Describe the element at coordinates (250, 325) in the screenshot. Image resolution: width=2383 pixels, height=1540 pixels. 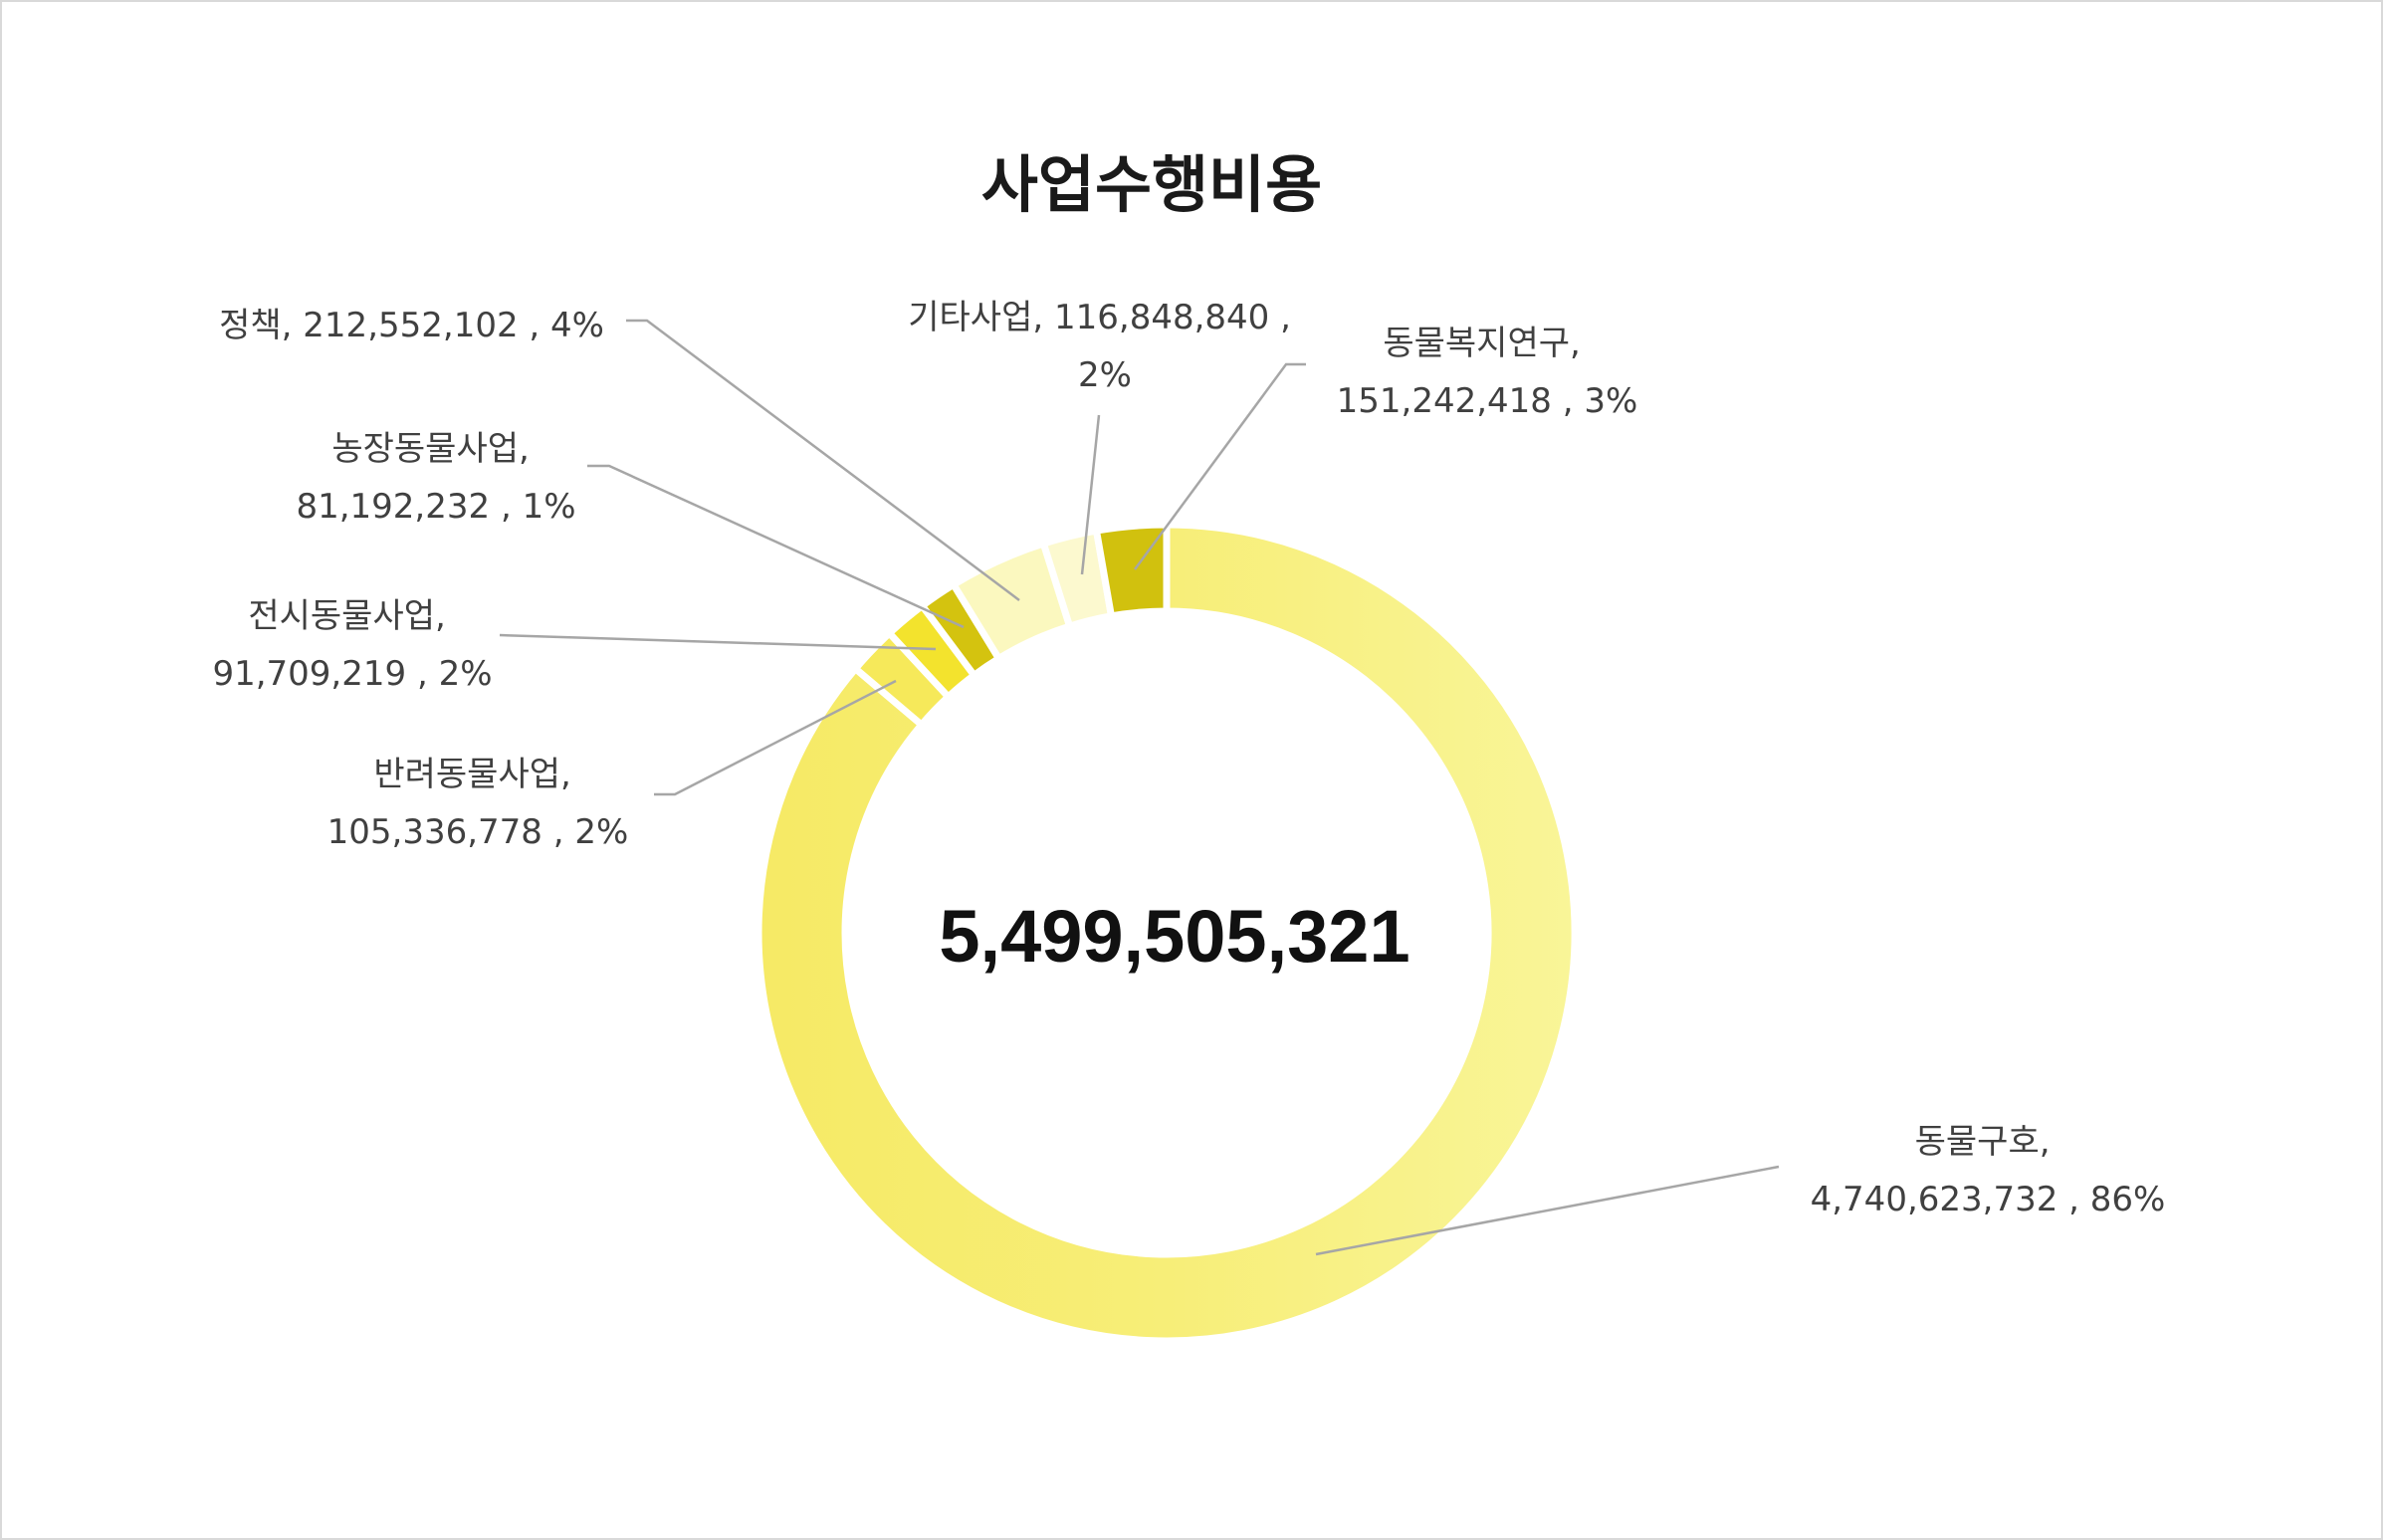
I see `label-name: 정책` at that location.